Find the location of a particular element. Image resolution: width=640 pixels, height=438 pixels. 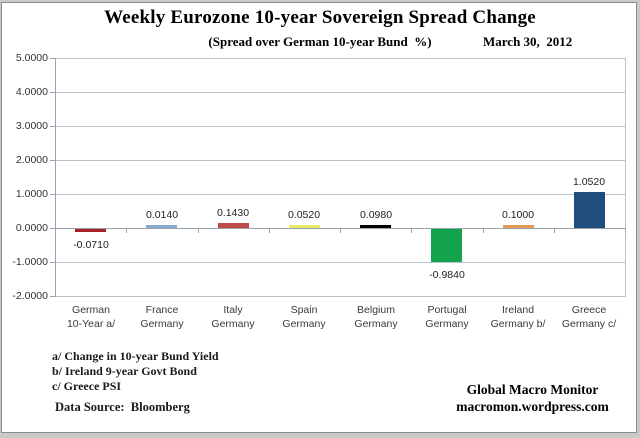

value-label: 0.1430 is located at coordinates (233, 213).